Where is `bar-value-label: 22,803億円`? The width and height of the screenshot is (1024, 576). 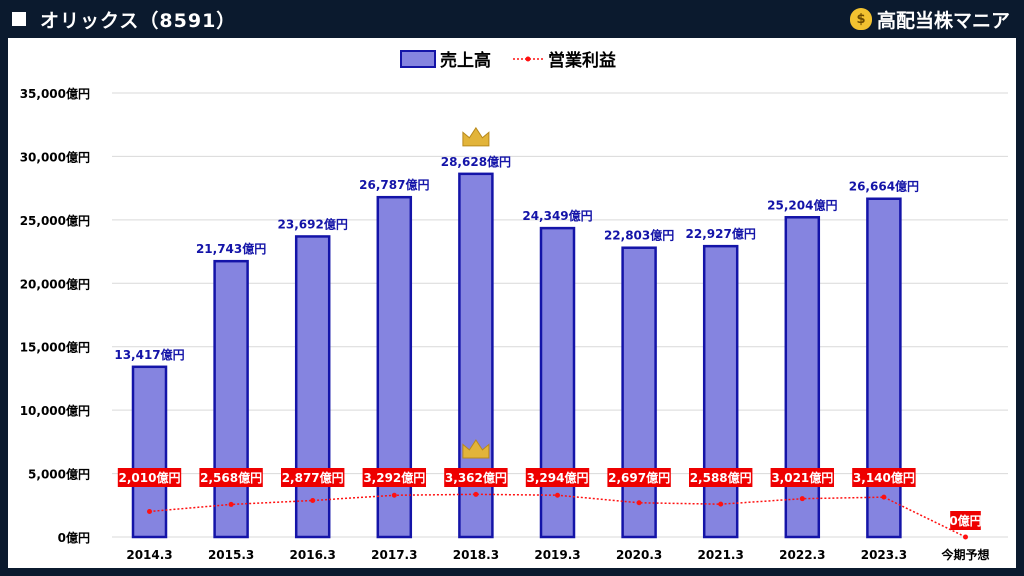
bar-value-label: 22,803億円 is located at coordinates (639, 235).